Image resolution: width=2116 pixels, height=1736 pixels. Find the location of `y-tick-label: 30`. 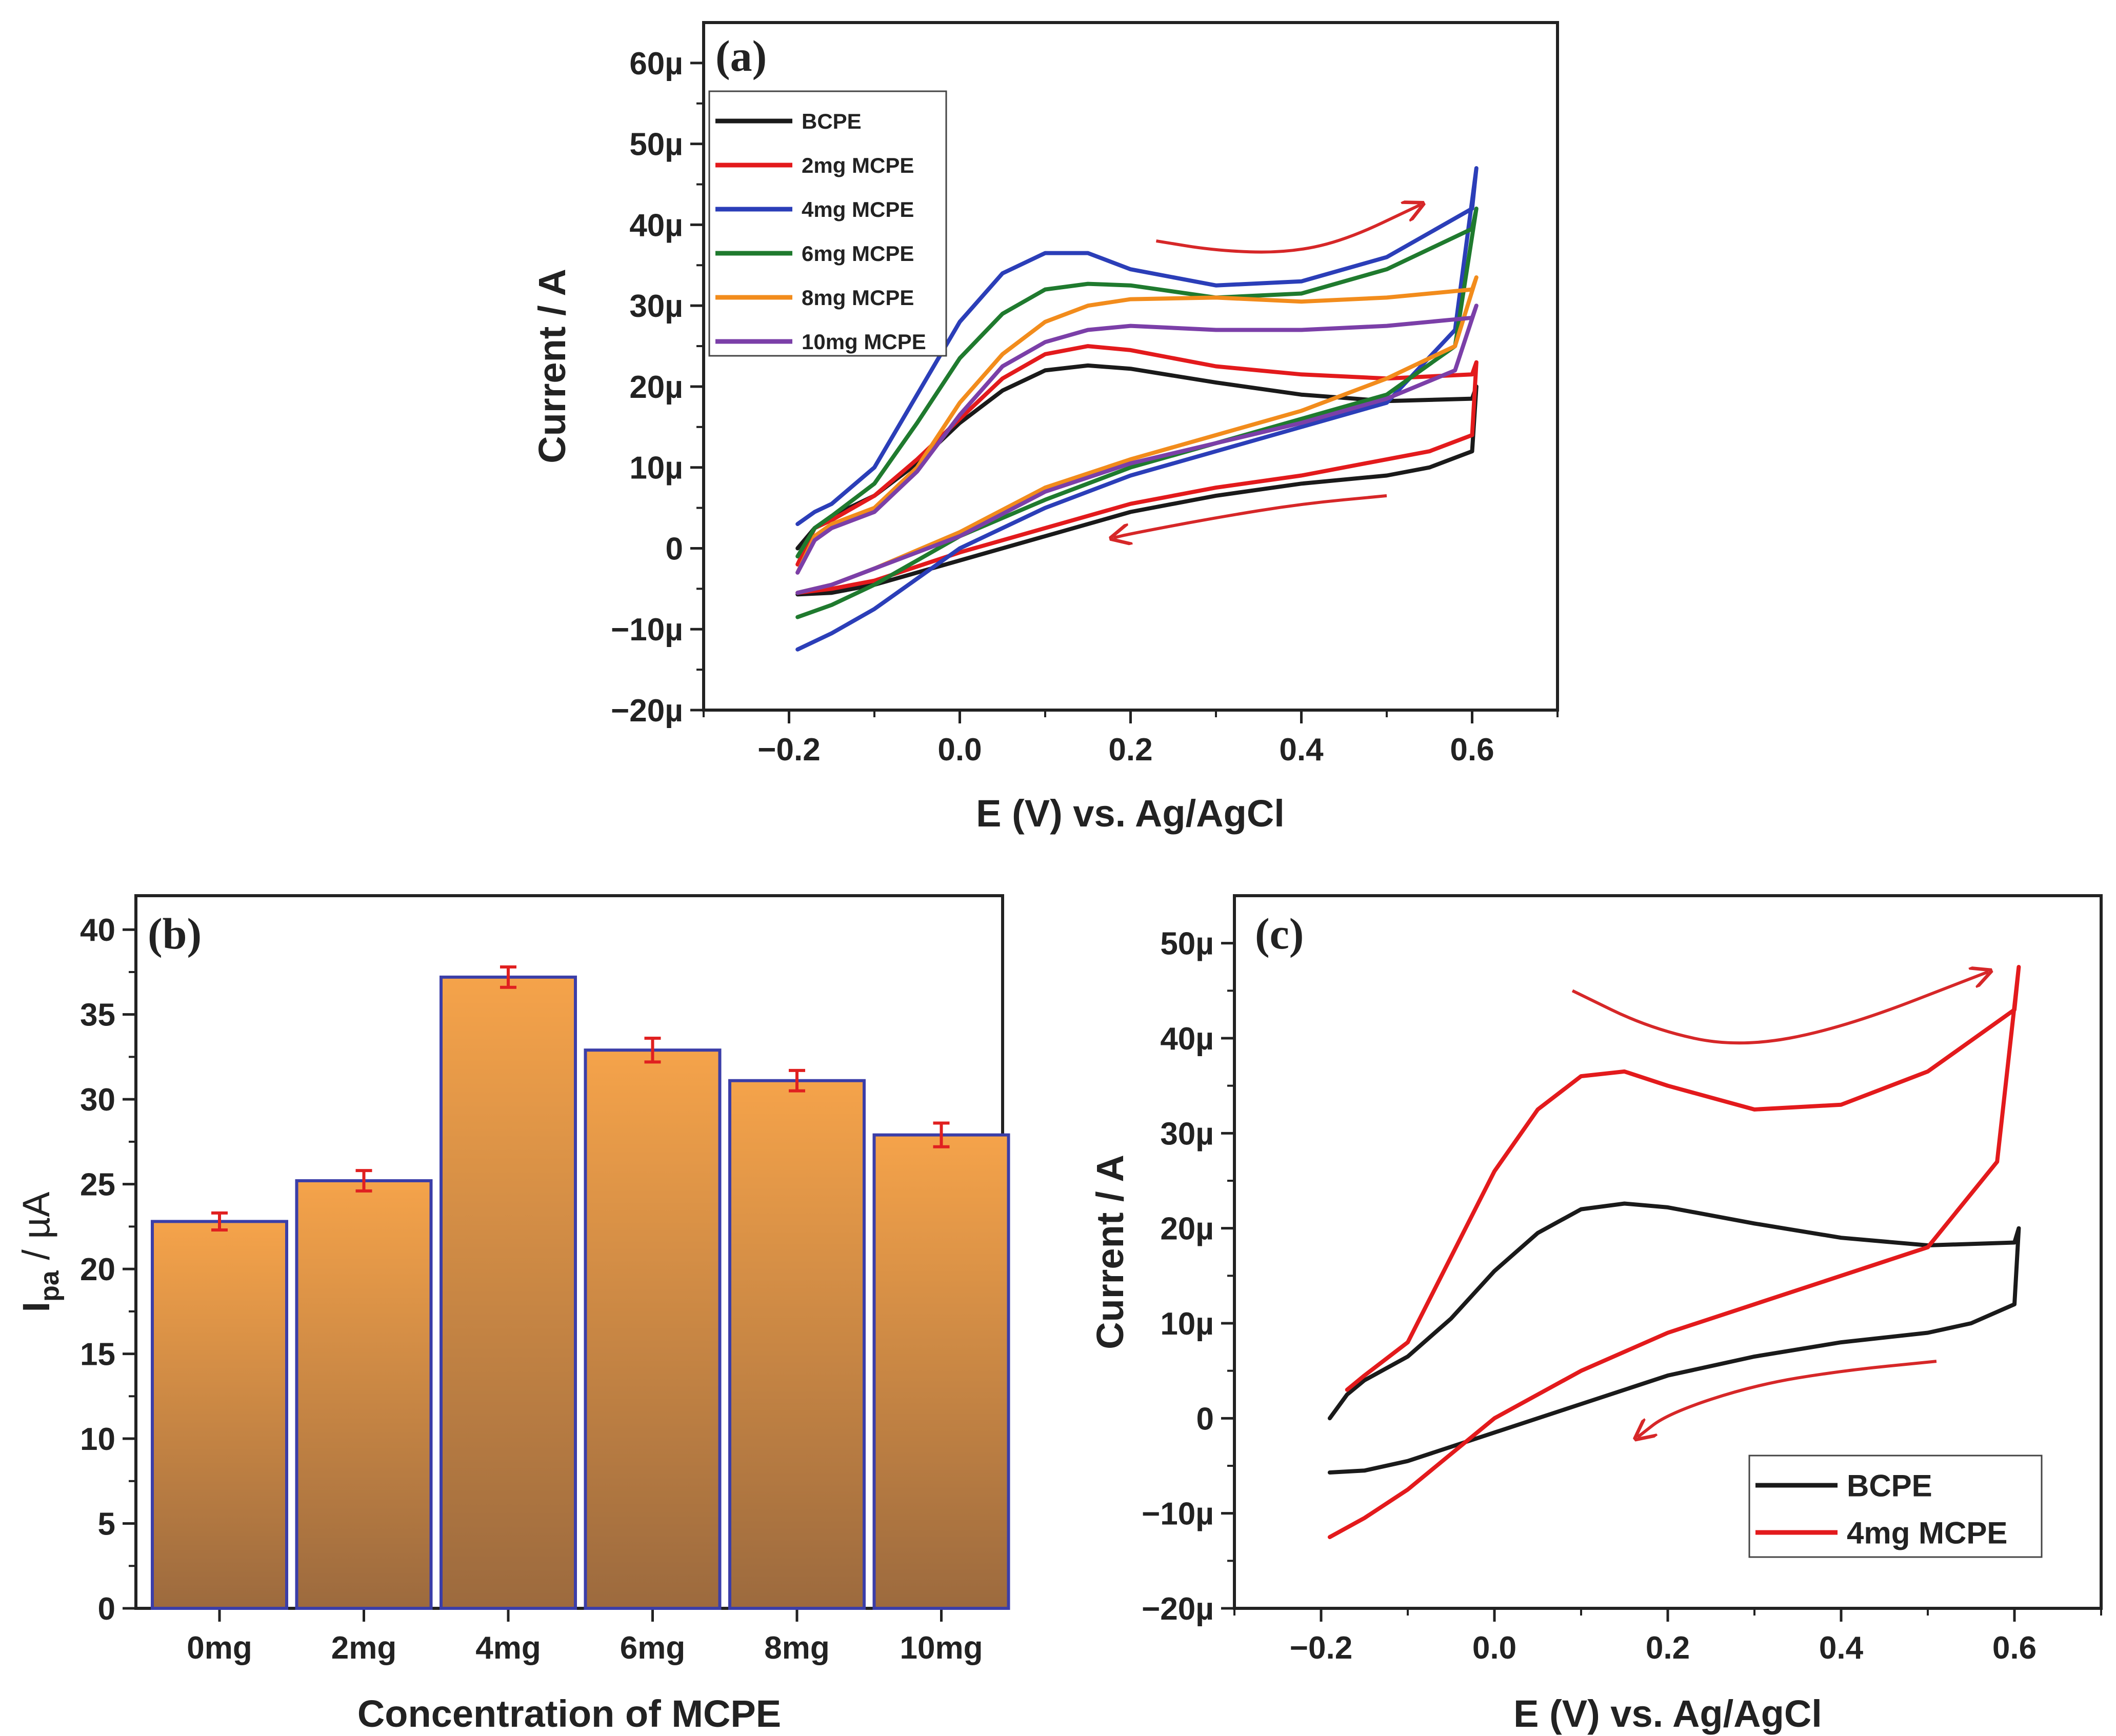

y-tick-label: 30 is located at coordinates (97, 1100).